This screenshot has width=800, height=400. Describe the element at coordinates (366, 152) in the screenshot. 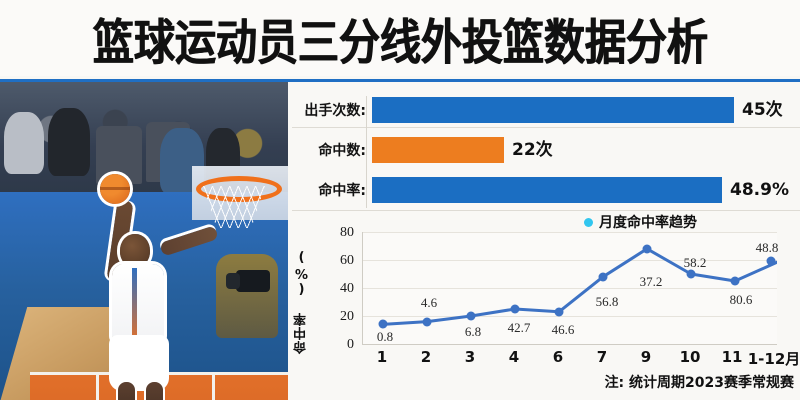

I see `bar-baseline` at that location.